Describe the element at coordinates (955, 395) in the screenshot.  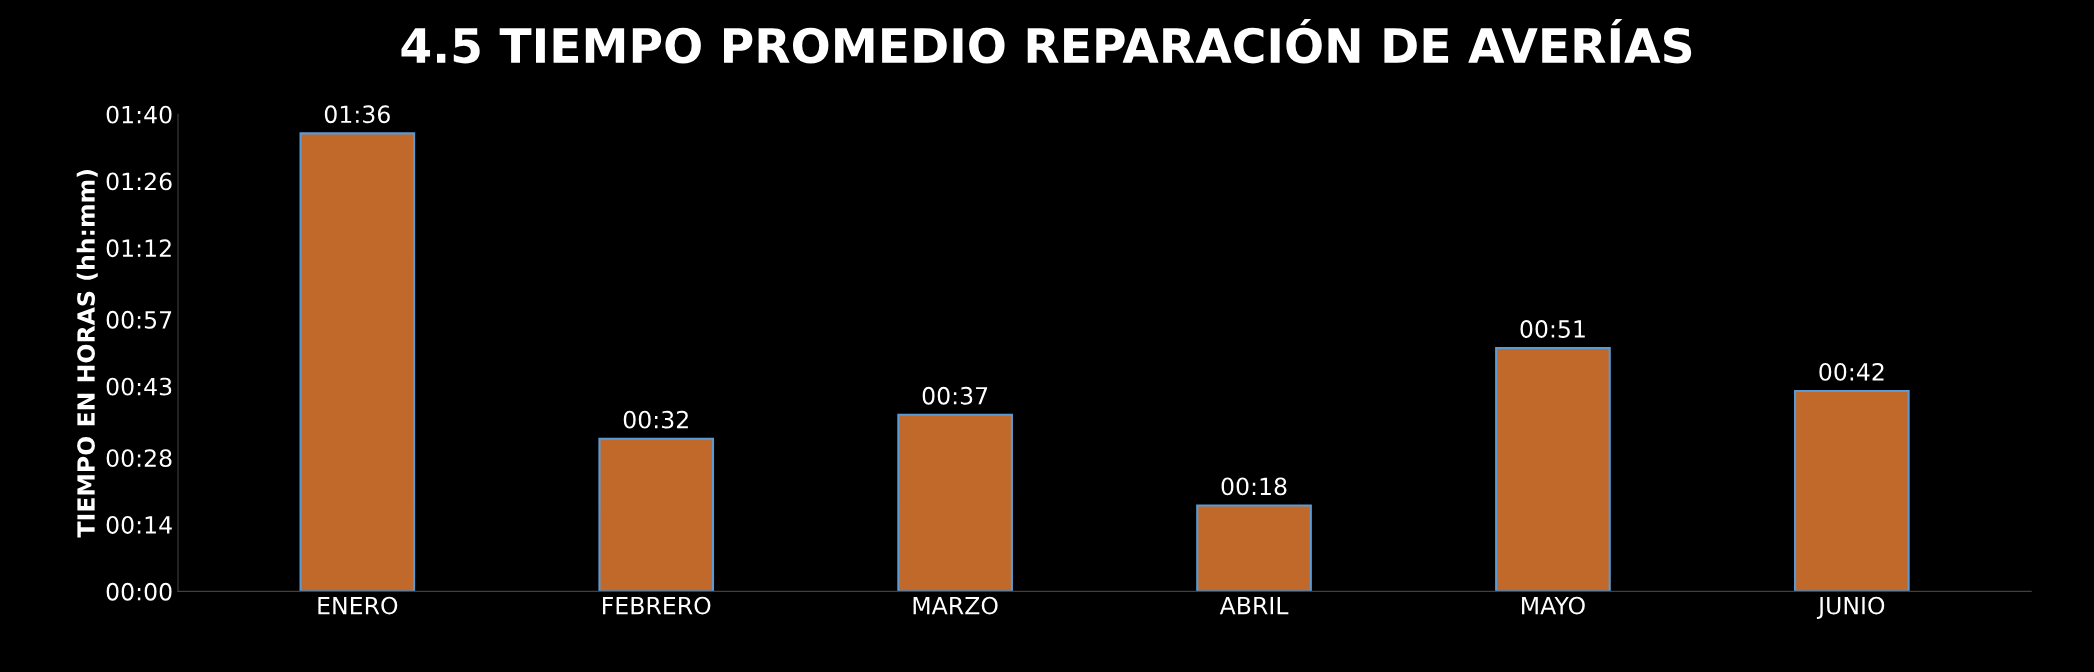
I see `data-label: 00:37` at that location.